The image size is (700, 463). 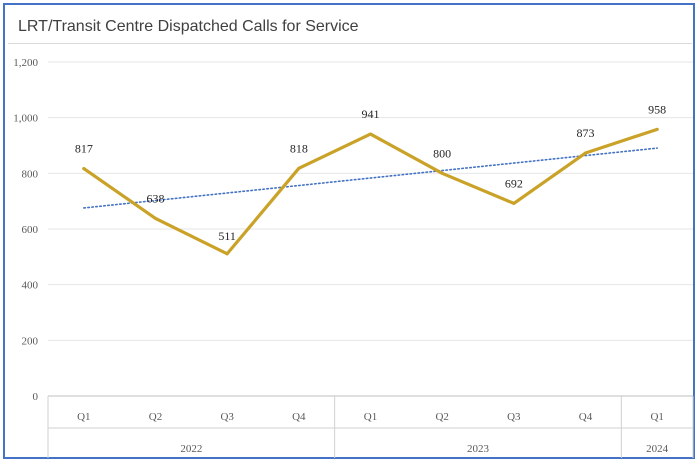 I want to click on x-group-label: 2022, so click(x=191, y=449).